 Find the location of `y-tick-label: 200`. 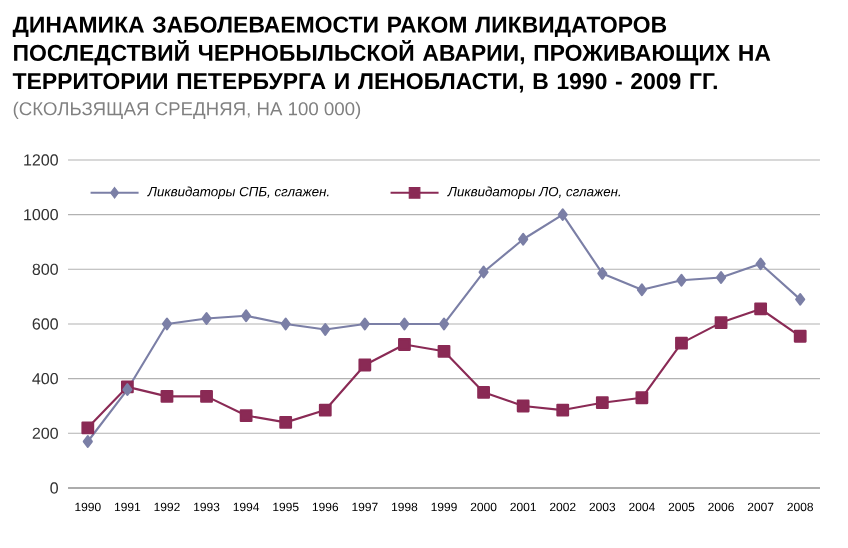

y-tick-label: 200 is located at coordinates (45, 433).